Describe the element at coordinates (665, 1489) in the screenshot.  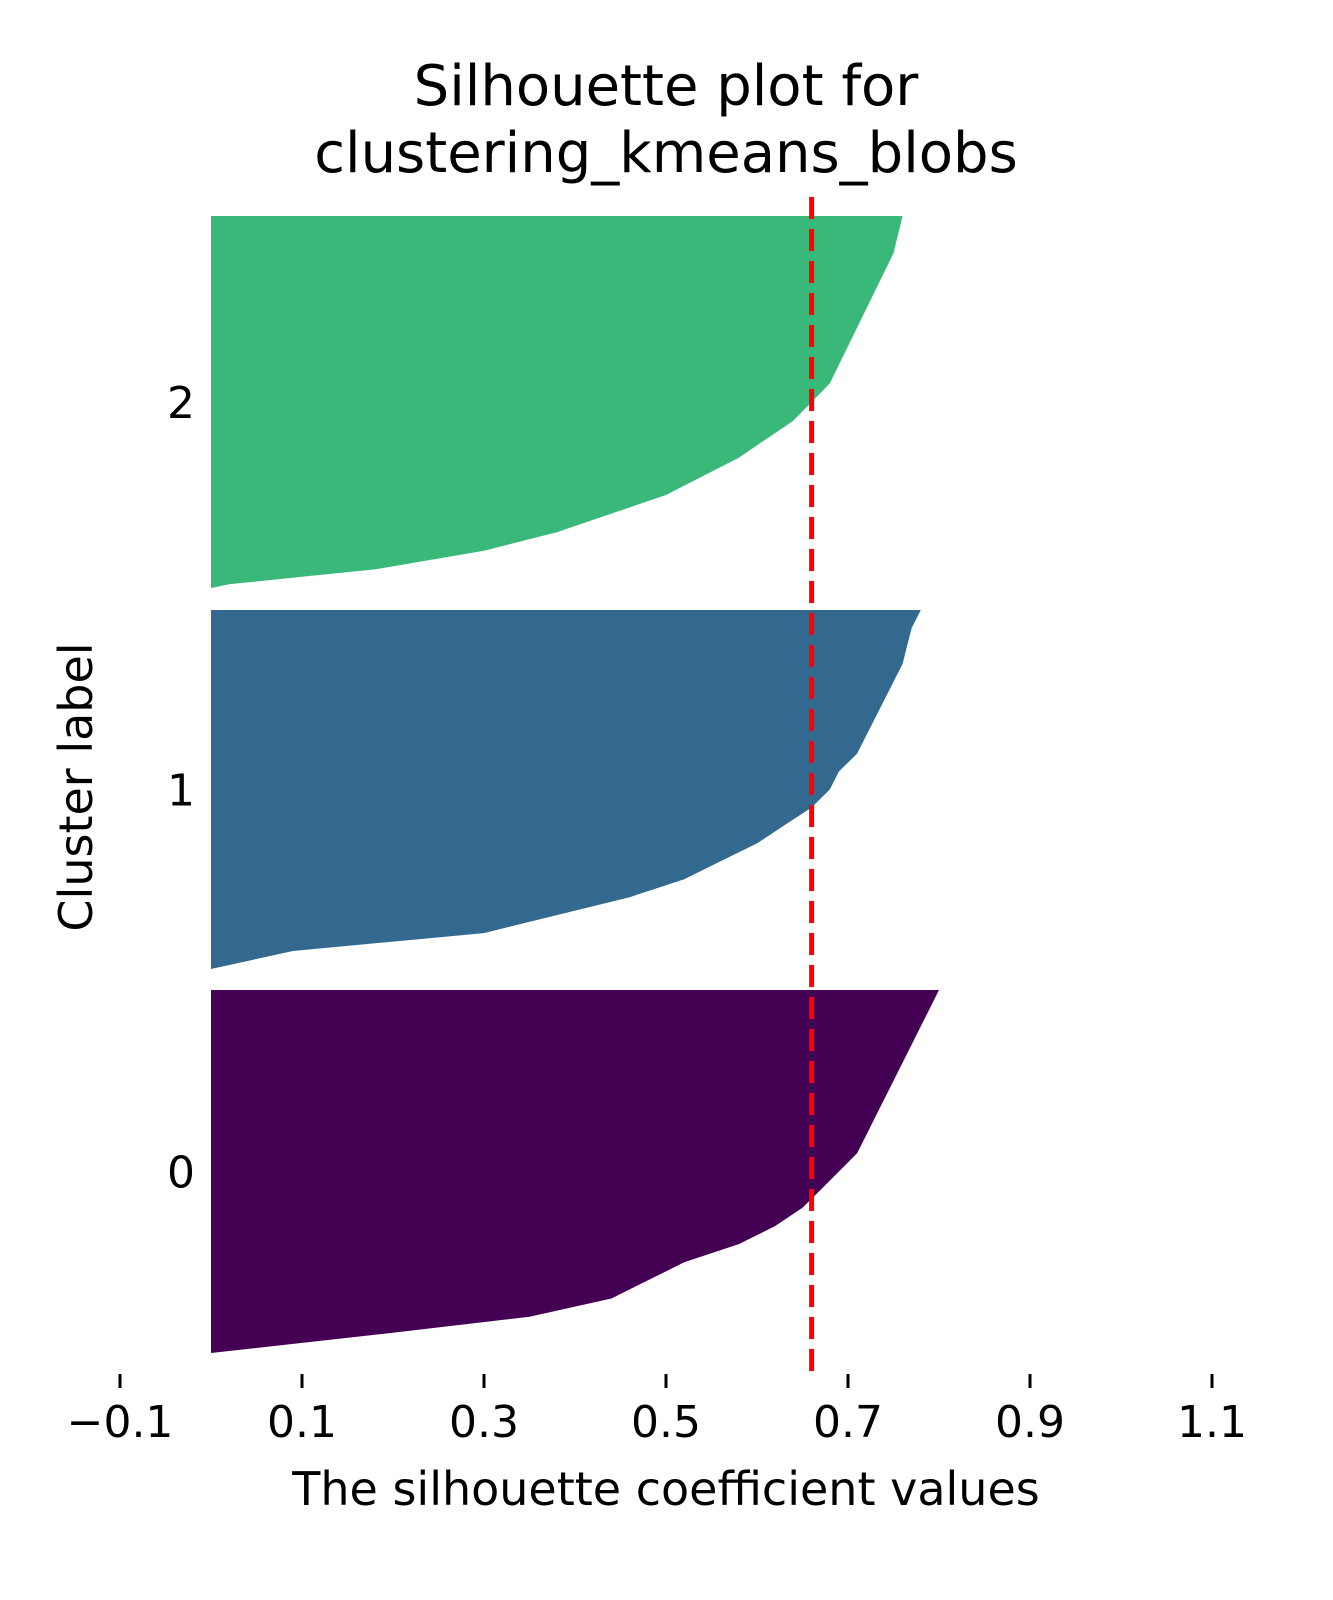
I see `x-axis-label: The silhouette coefficient values` at that location.